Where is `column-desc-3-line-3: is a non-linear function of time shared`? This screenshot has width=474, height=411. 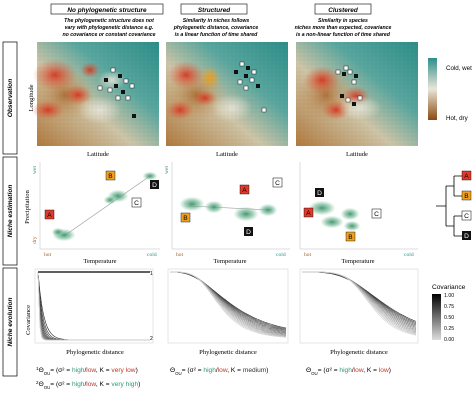
column-desc-3-line-3: is a non-linear function of time shared is located at coordinates (343, 35).